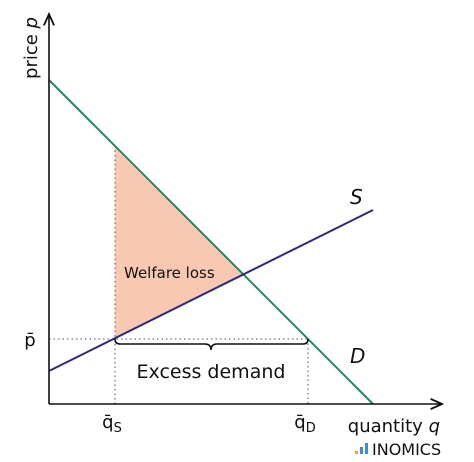  I want to click on demand-label: D, so click(357, 356).